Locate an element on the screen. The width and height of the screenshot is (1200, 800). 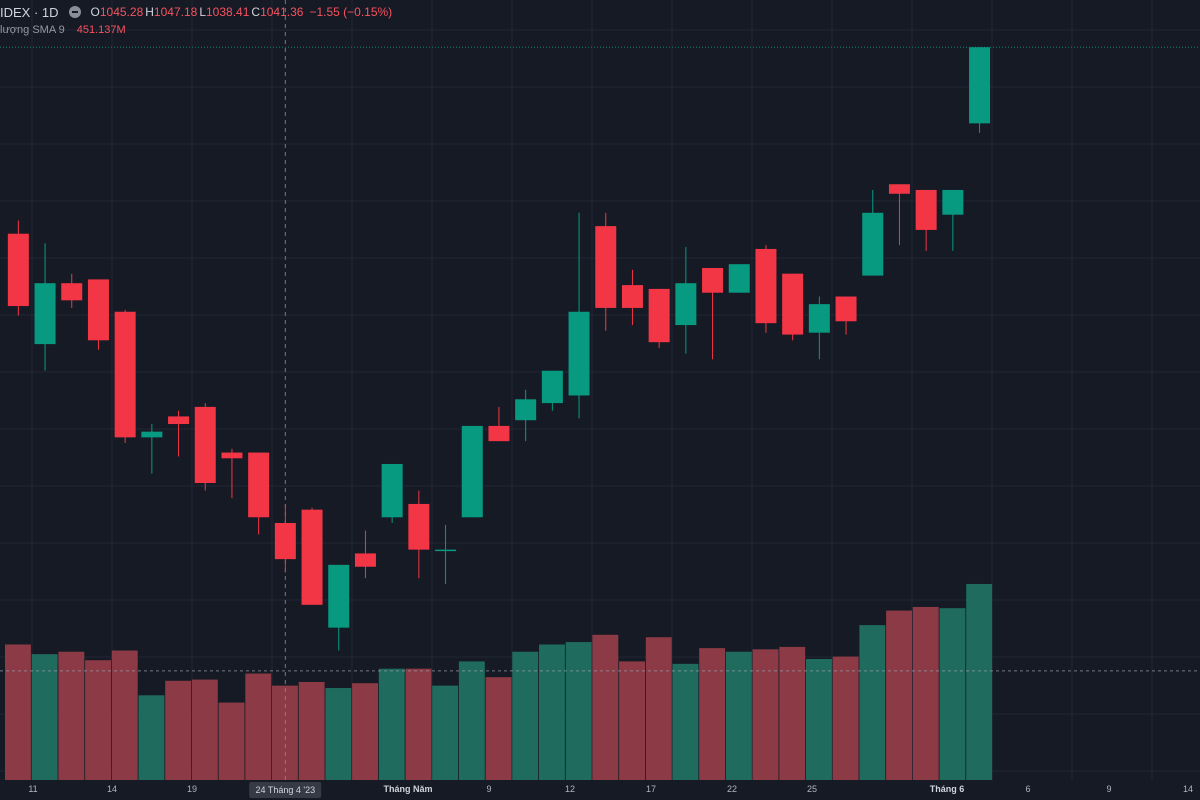
open-key: O is located at coordinates (95, 12).